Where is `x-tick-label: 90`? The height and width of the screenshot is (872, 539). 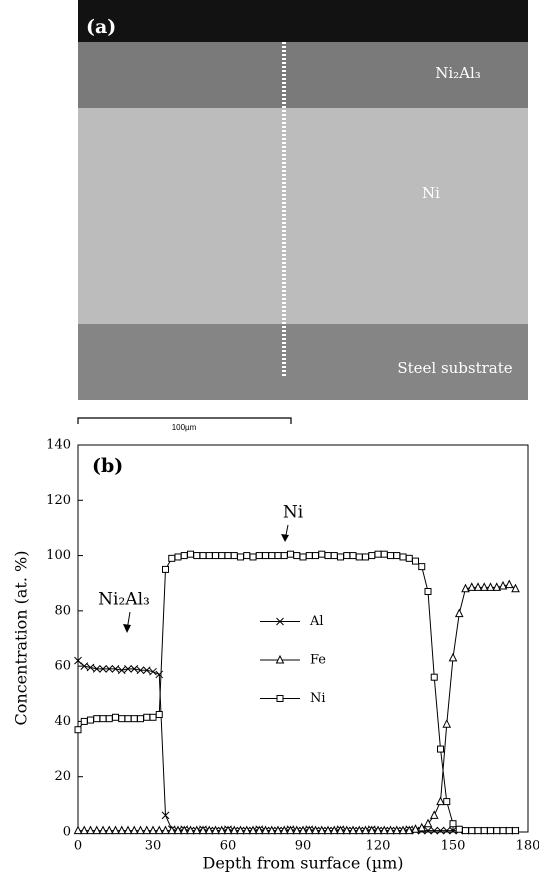
x-tick-label: 90 is located at coordinates (303, 846).